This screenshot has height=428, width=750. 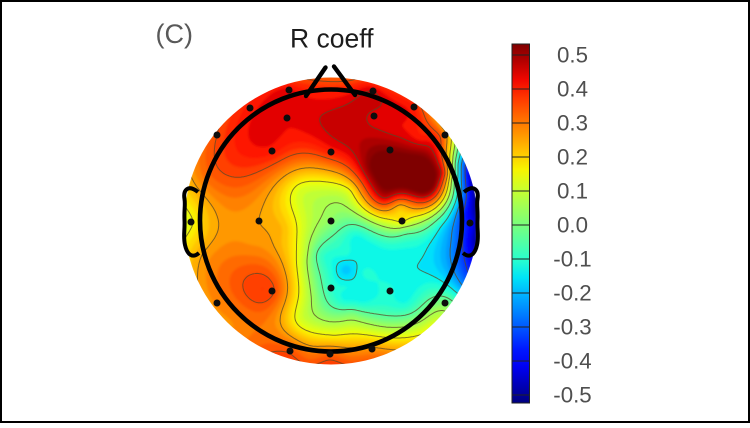 I want to click on svg-text: -0.2, so click(x=572, y=293).